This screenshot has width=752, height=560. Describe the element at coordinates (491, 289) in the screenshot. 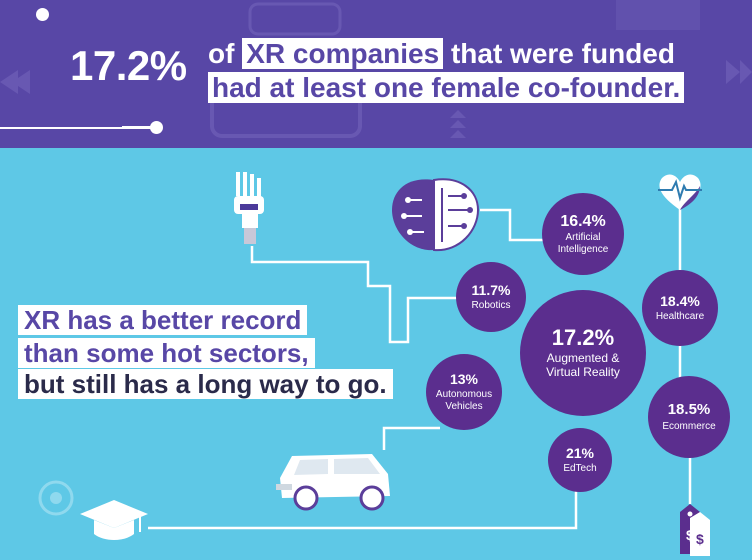

I see `bubble-robotics-percent: 11.7%` at that location.